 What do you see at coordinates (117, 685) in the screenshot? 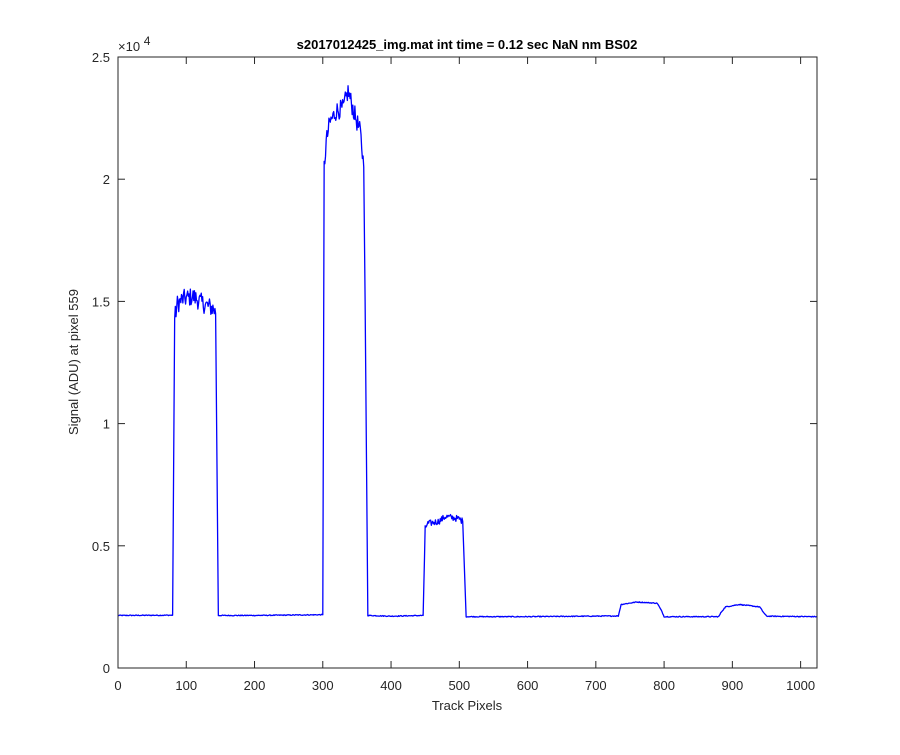
I see `x-tick-label: 0` at bounding box center [117, 685].